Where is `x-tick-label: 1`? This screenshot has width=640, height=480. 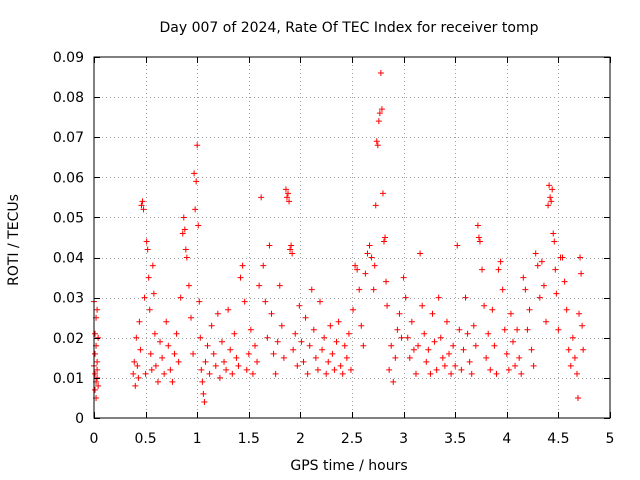
x-tick-label: 1 is located at coordinates (197, 439).